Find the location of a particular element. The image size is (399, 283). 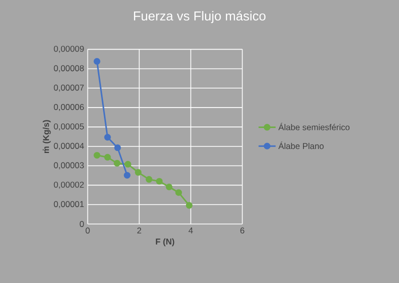

y-tick-label: 0,00007 is located at coordinates (69, 88).